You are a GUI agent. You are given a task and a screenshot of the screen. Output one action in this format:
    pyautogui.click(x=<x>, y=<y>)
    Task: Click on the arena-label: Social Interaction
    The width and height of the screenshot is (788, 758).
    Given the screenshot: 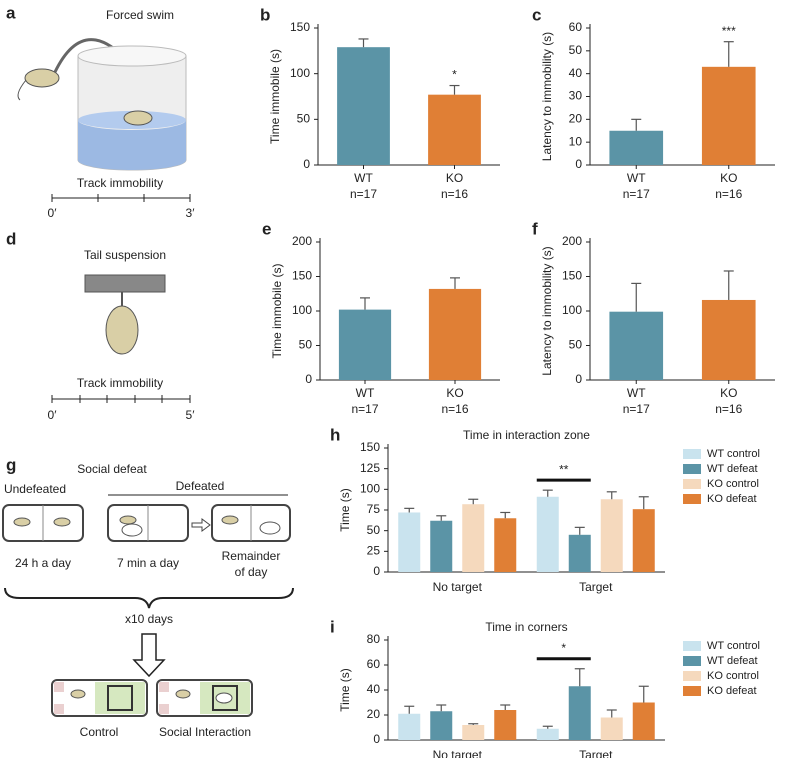 What is the action you would take?
    pyautogui.click(x=205, y=732)
    